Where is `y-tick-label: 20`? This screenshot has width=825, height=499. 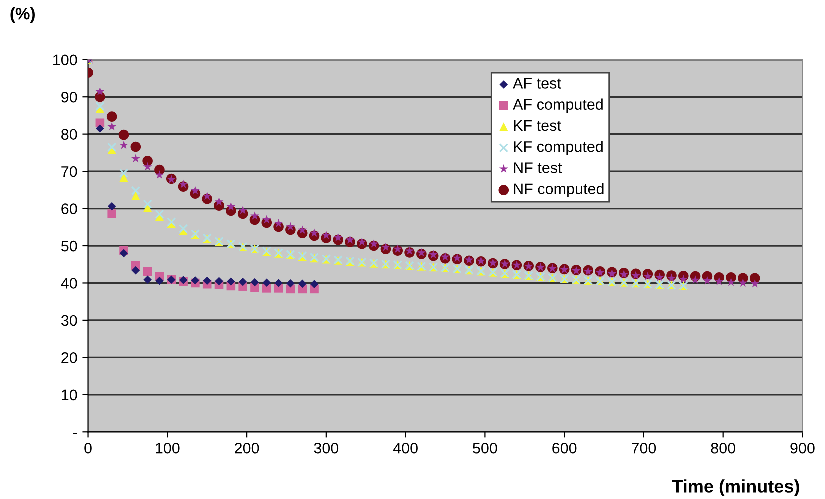
y-tick-label: 20 is located at coordinates (70, 358).